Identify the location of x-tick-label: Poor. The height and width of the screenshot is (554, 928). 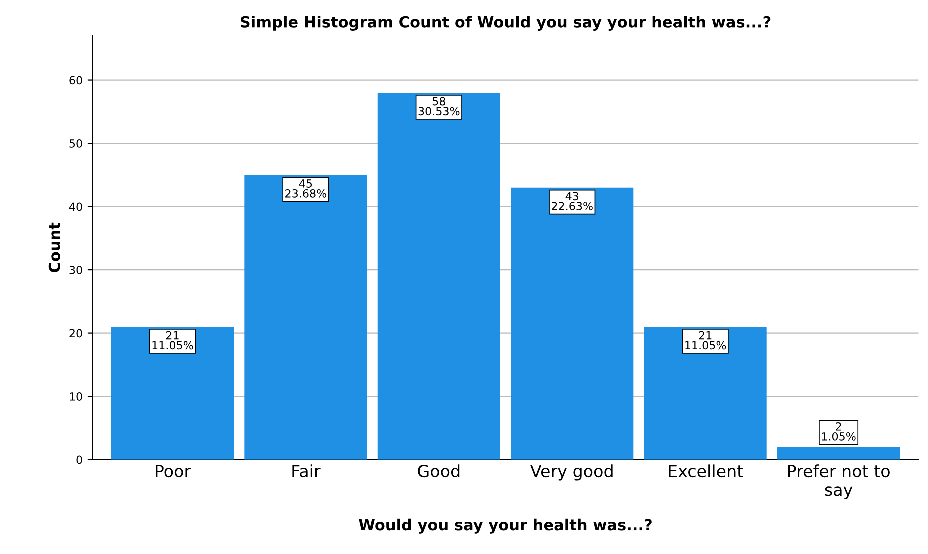
(174, 471).